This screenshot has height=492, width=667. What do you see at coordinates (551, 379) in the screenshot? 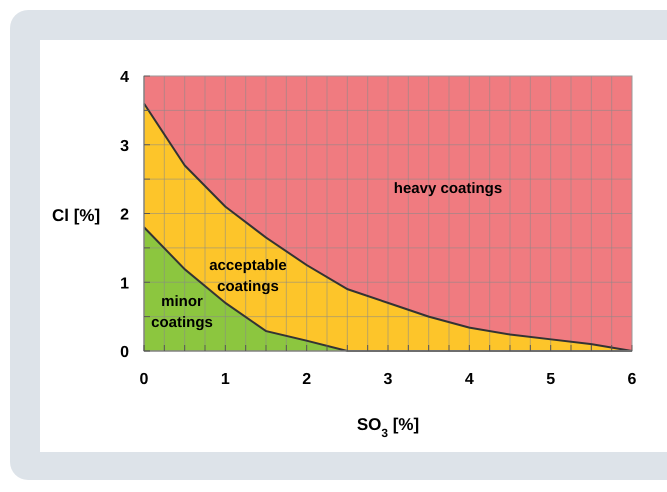
I see `x-tick-label: 5` at bounding box center [551, 379].